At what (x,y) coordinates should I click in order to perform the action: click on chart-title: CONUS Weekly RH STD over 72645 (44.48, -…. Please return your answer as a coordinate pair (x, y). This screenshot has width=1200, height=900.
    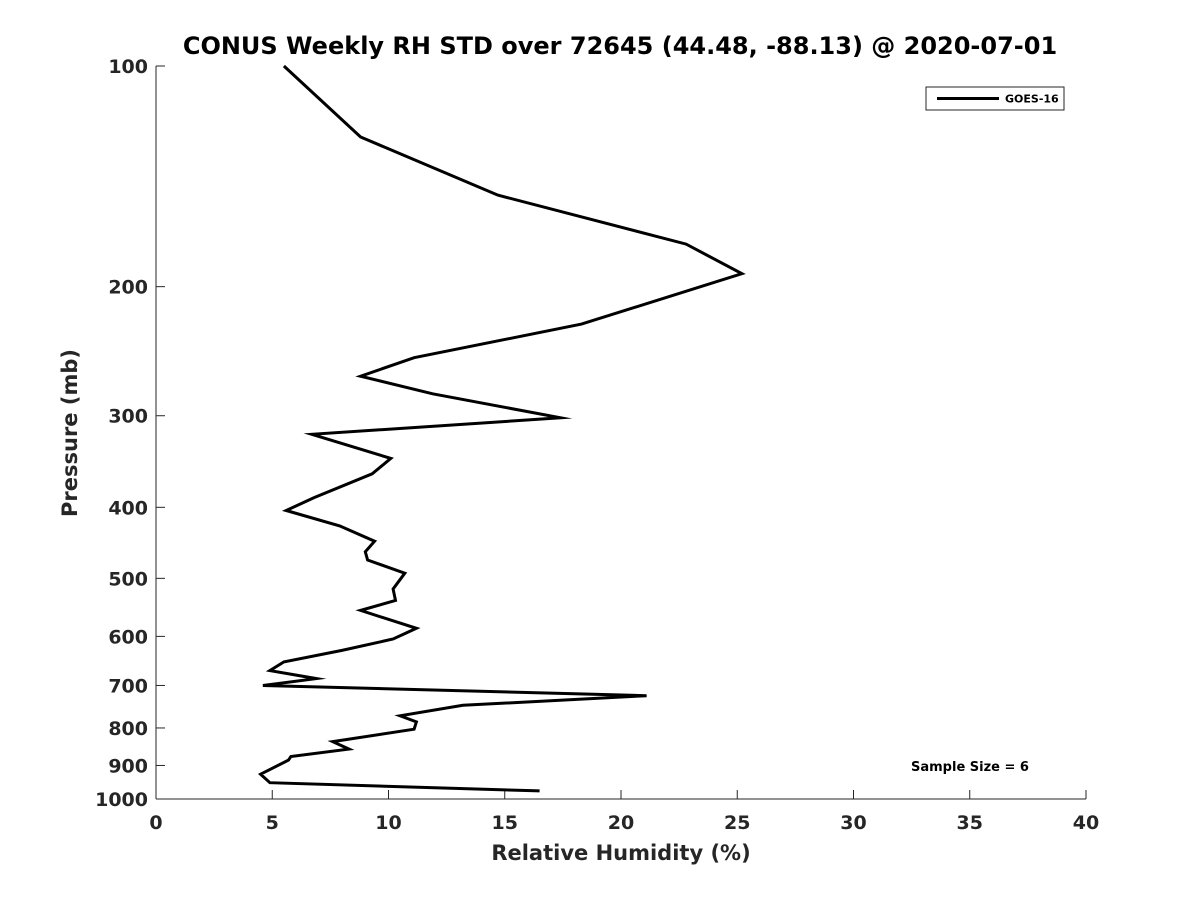
    Looking at the image, I should click on (620, 46).